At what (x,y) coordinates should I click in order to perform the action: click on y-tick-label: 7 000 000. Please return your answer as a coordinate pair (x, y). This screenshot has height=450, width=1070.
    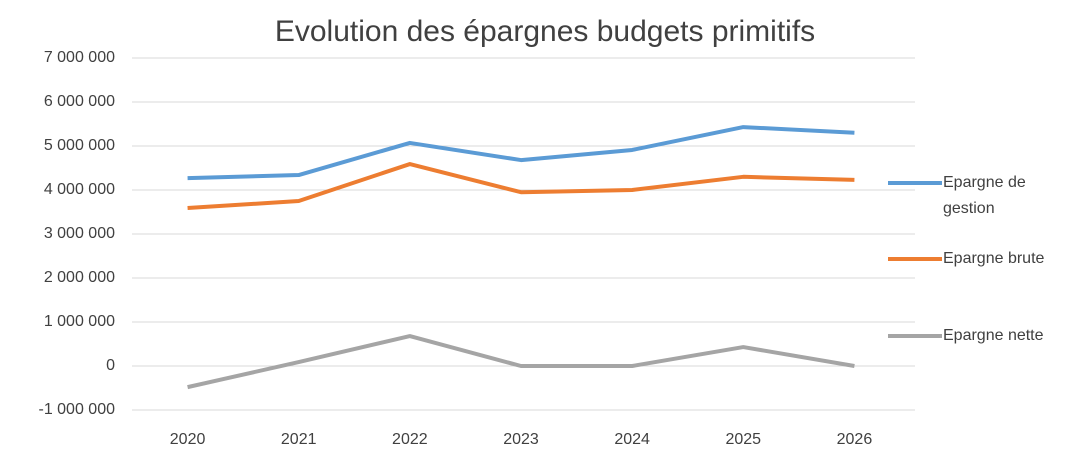
    Looking at the image, I should click on (79, 57).